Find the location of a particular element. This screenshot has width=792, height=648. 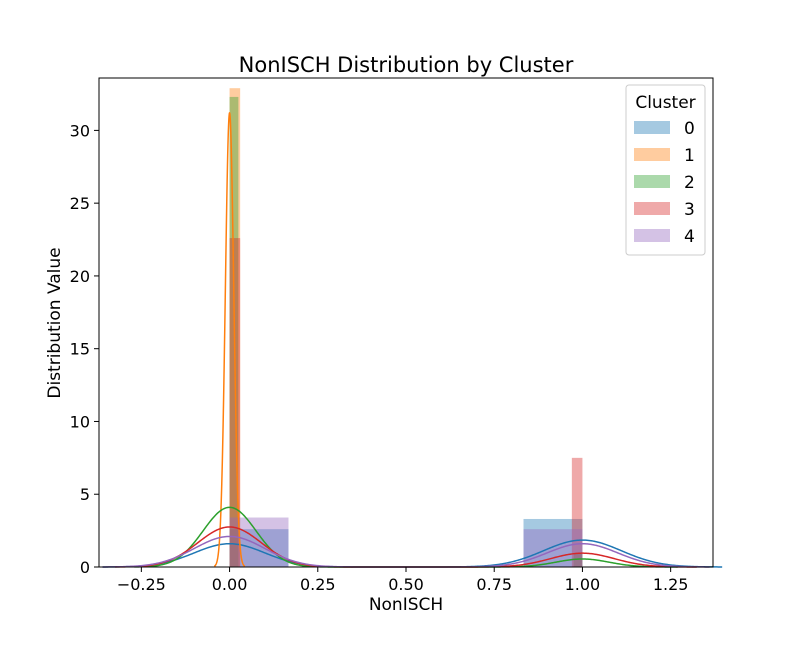

legend-box is located at coordinates (665, 170).